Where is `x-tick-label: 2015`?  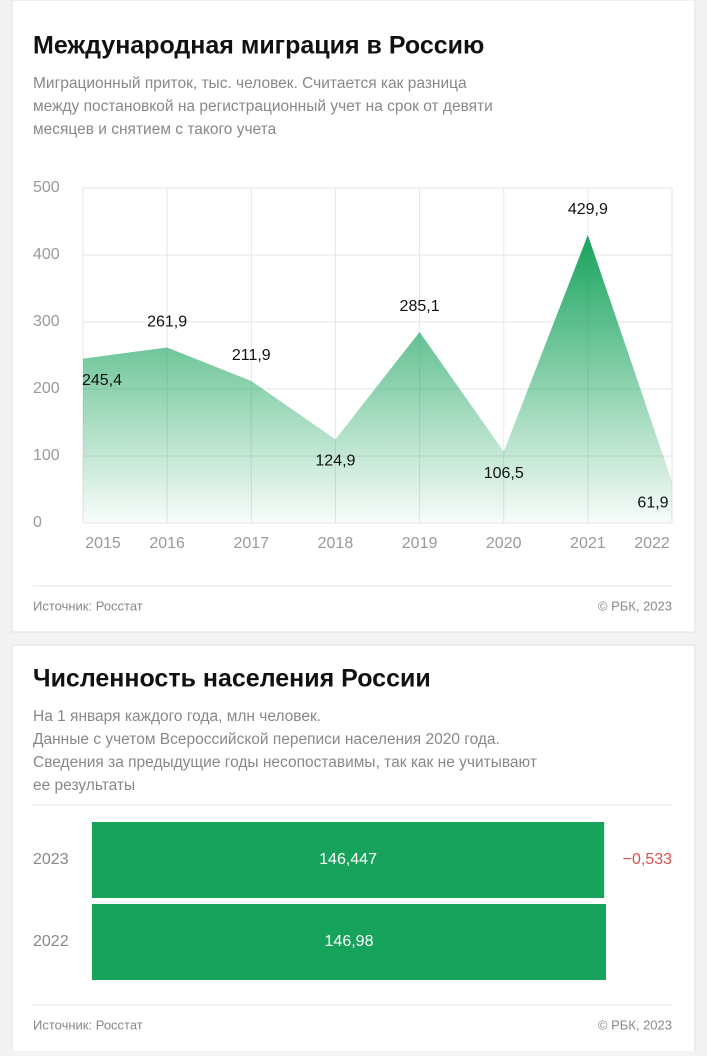 x-tick-label: 2015 is located at coordinates (103, 543).